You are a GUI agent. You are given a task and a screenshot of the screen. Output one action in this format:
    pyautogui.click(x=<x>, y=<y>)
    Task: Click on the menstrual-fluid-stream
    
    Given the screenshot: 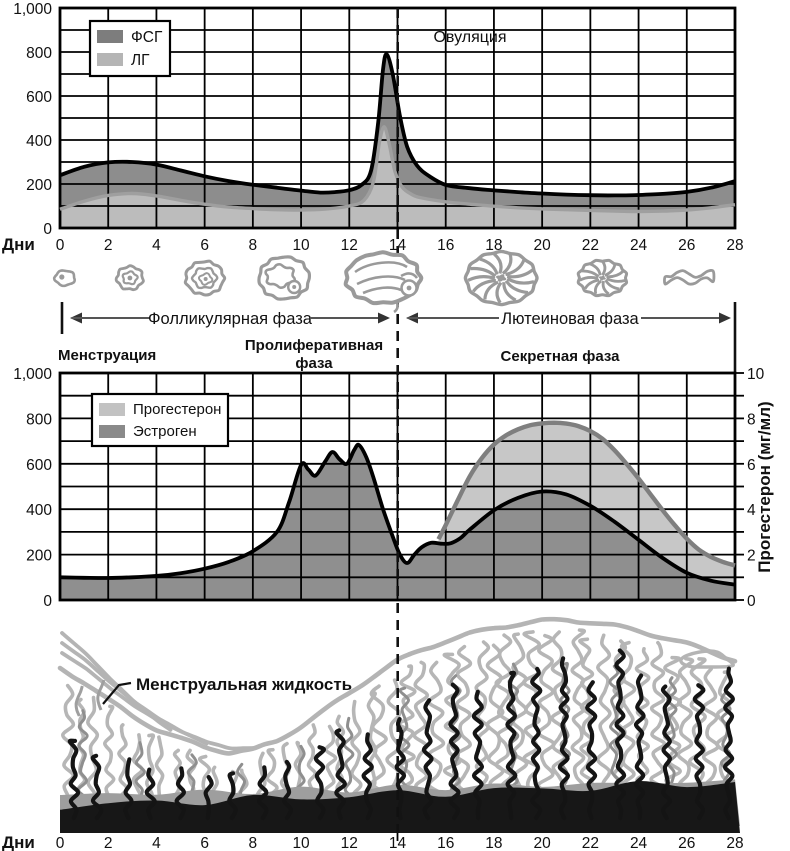 What is the action you would take?
    pyautogui.click(x=116, y=681)
    